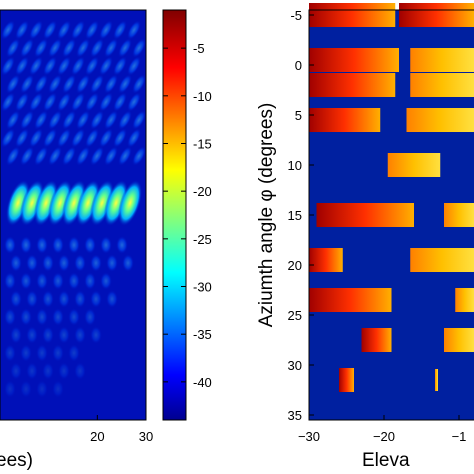 The height and width of the screenshot is (474, 474). Describe the element at coordinates (202, 96) in the screenshot. I see `colorbar-tick-label: -10` at that location.